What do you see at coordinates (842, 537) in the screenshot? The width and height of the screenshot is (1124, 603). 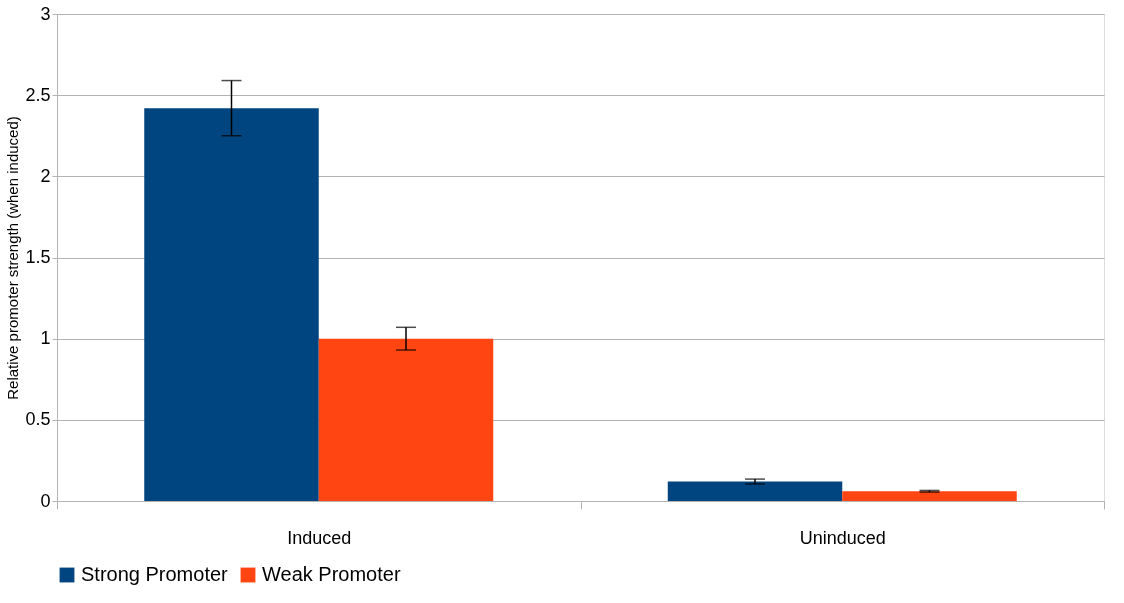 I see `x-tick-label: Uninduced` at bounding box center [842, 537].